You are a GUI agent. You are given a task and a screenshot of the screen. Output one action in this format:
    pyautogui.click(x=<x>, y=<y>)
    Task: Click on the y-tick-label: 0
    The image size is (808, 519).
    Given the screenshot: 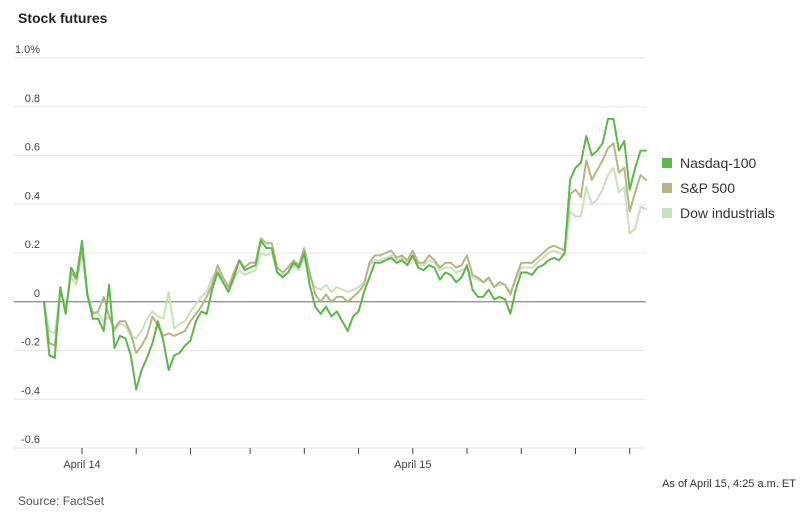 What is the action you would take?
    pyautogui.click(x=37, y=294)
    